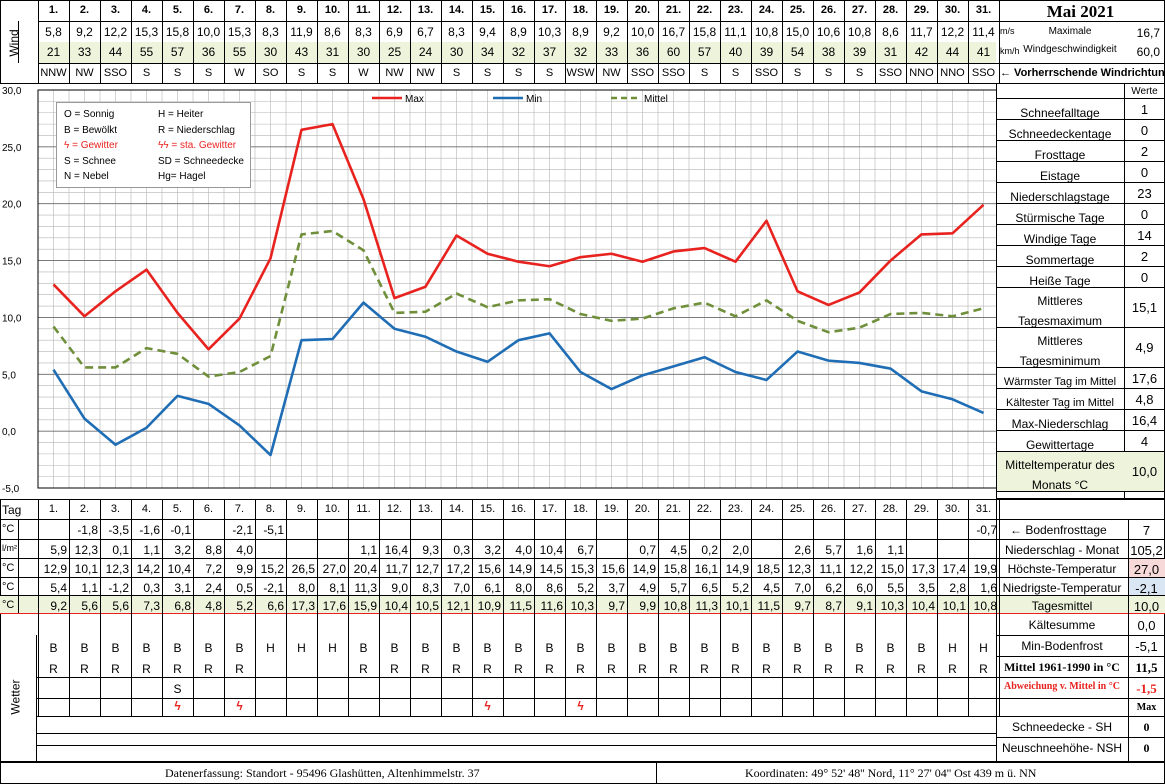  What do you see at coordinates (1010, 51) in the screenshot?
I see `wind-unit-kmh: km/h` at bounding box center [1010, 51].